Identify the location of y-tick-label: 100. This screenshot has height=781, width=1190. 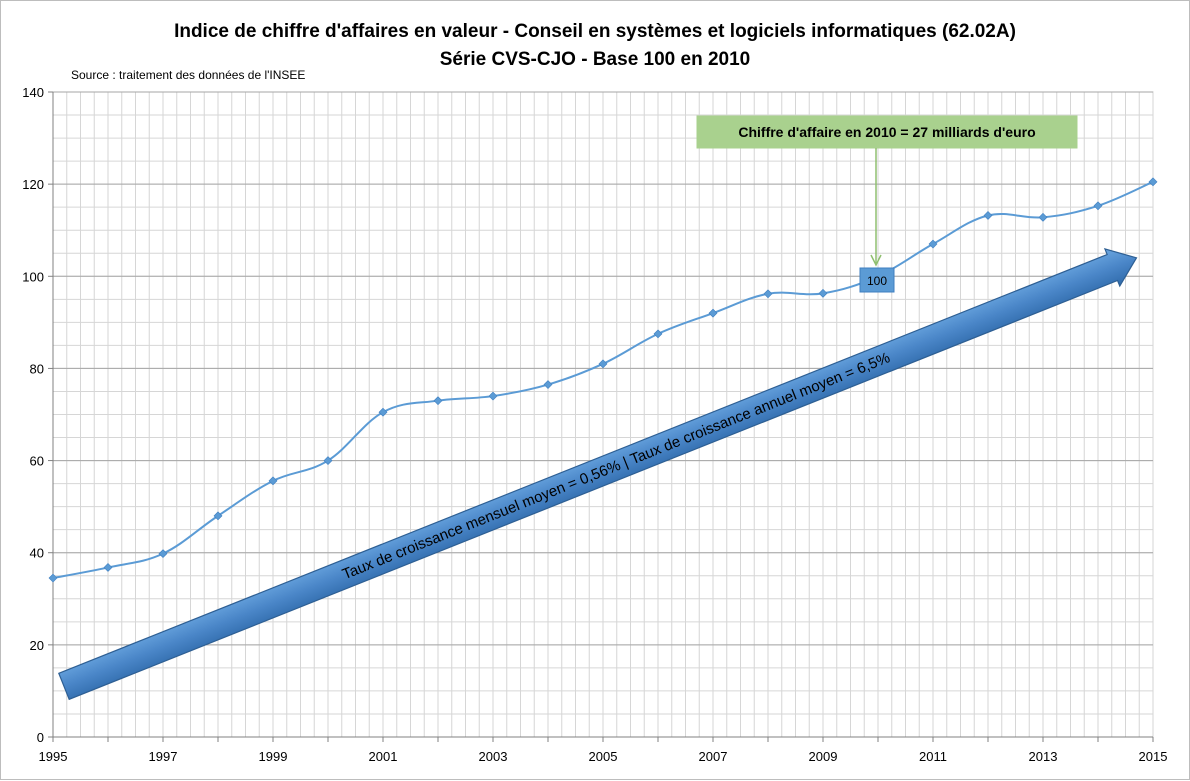
(33, 276).